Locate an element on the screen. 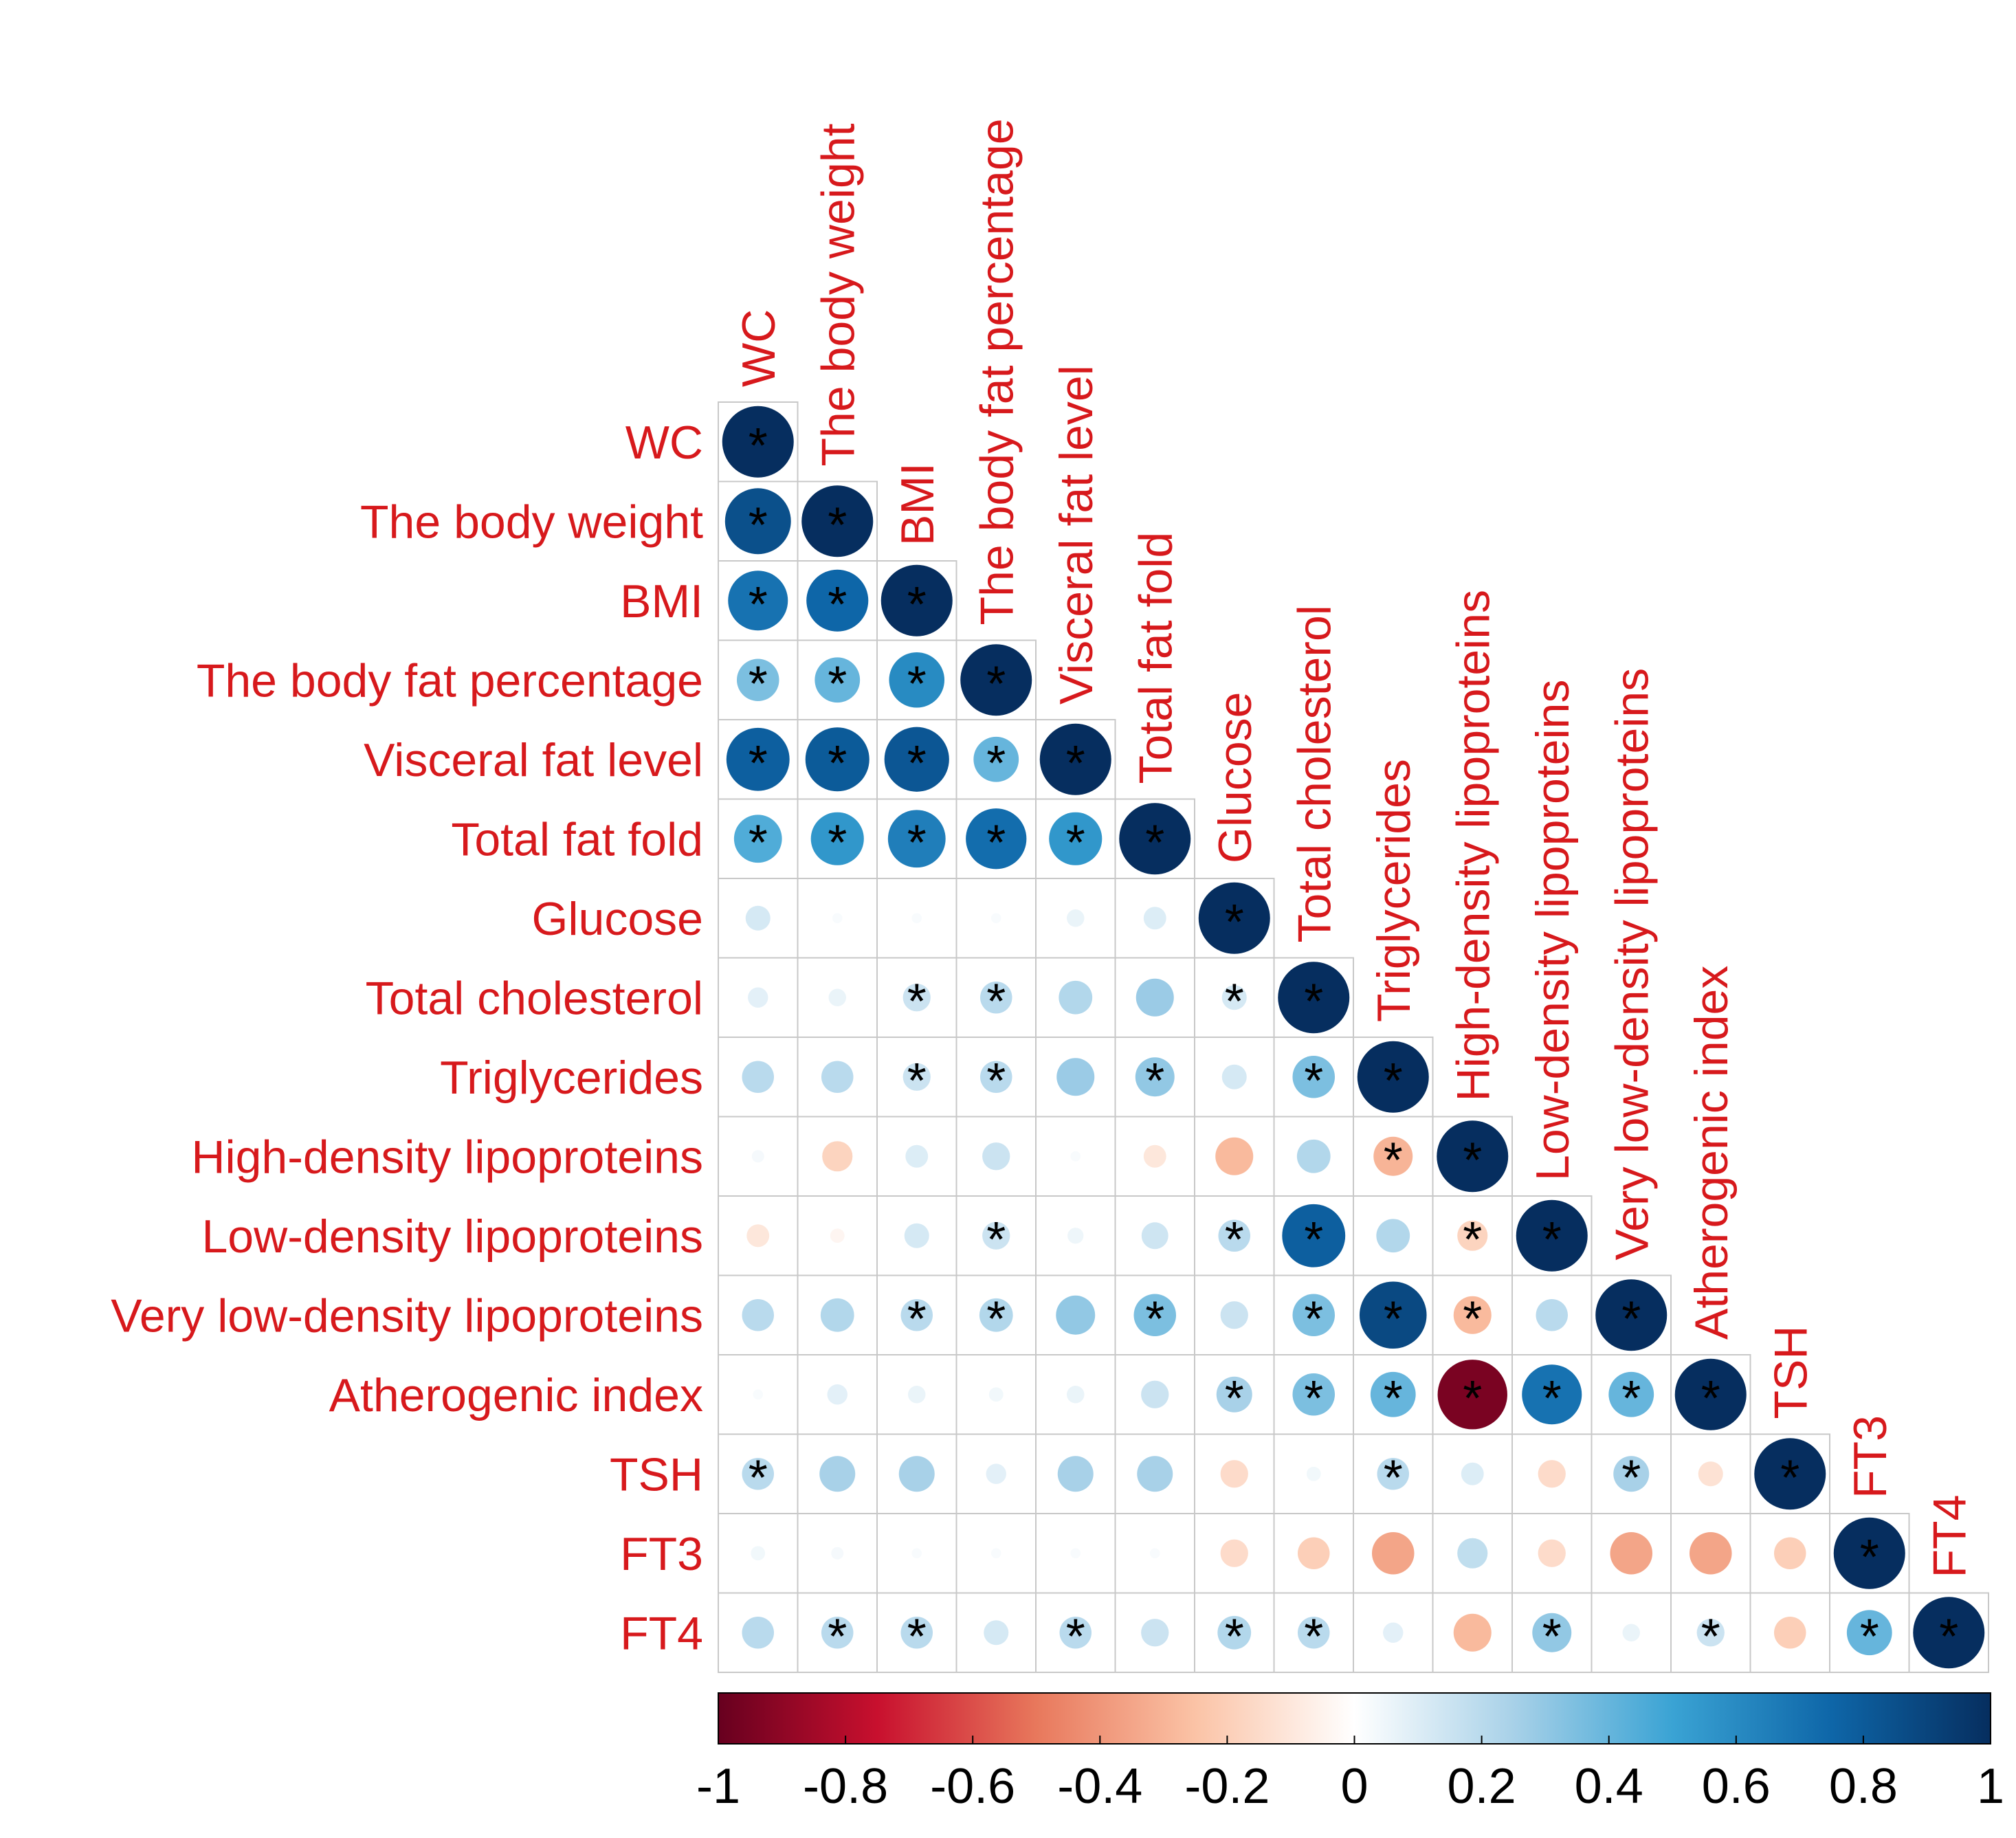 Image resolution: width=2016 pixels, height=1838 pixels. corr-circle-atherogenic-index-x-the-body-weight is located at coordinates (837, 1394).